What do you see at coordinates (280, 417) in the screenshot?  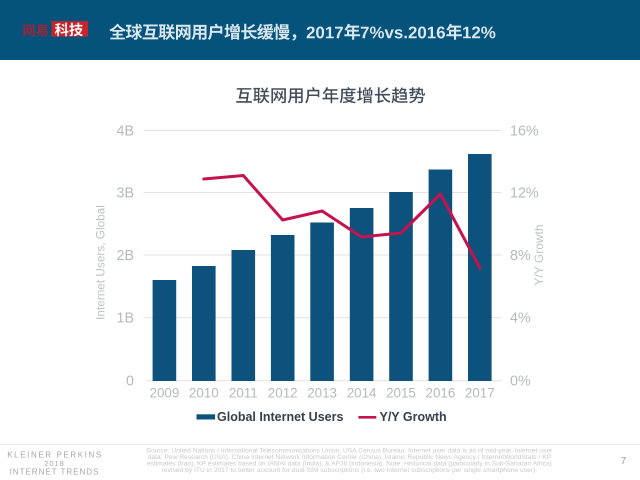 I see `svg-text: Global Internet Users` at bounding box center [280, 417].